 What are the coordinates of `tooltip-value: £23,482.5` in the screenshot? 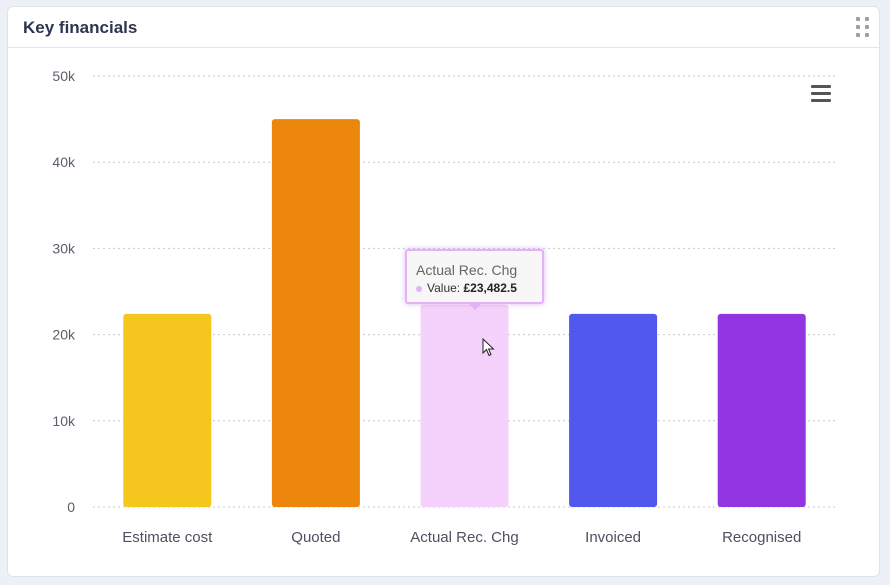 It's located at (490, 288).